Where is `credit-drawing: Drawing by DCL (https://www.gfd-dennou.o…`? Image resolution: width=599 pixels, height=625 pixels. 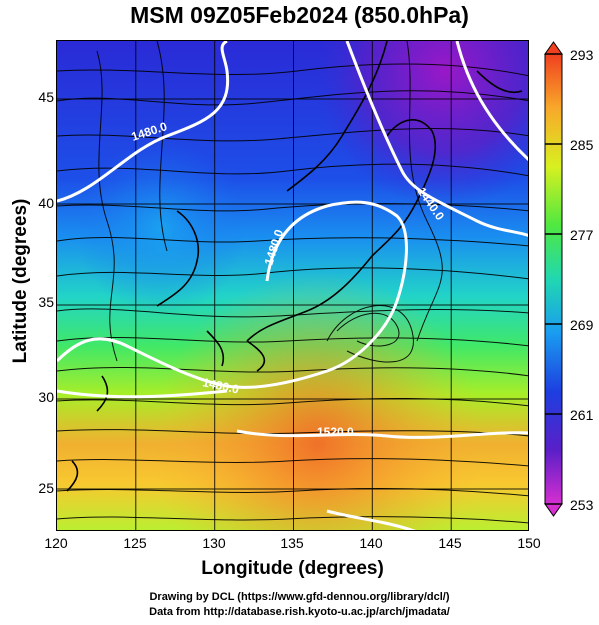
credit-drawing: Drawing by DCL (https://www.gfd-dennou.o… is located at coordinates (299, 597).